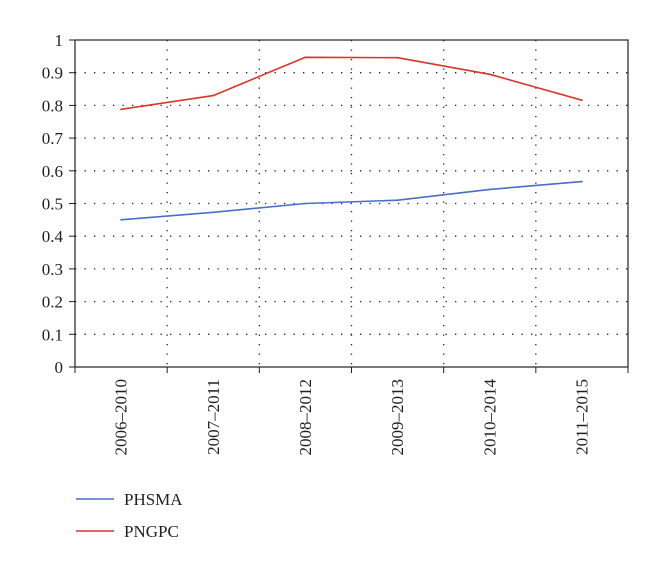 The image size is (660, 568). I want to click on y-tick-label: 0.5, so click(52, 204).